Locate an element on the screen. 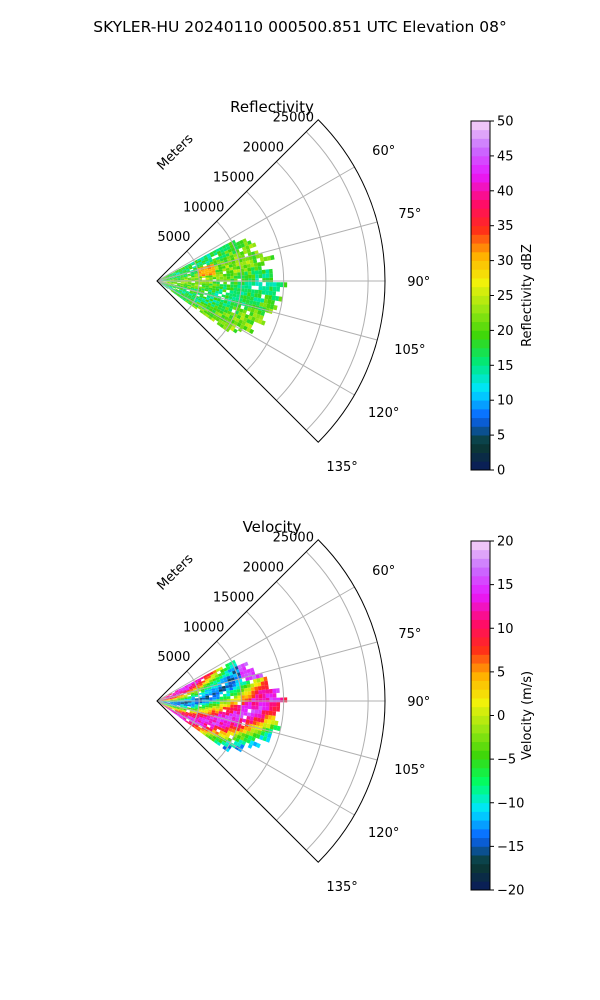 Image resolution: width=600 pixels, height=1000 pixels. radial-tick-label: 20000 is located at coordinates (263, 148).